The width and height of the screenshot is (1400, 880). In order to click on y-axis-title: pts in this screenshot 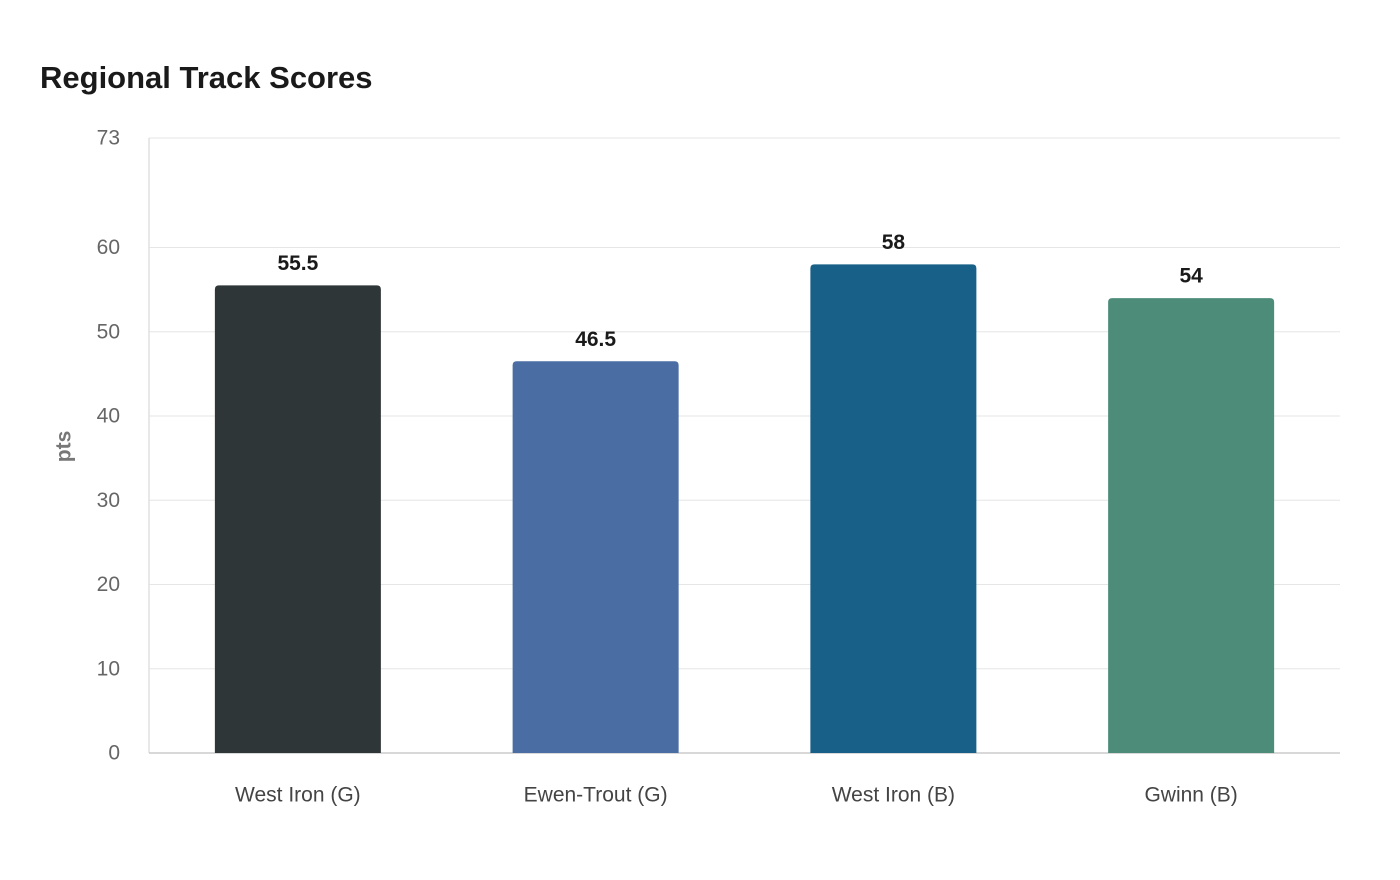, I will do `click(64, 447)`.